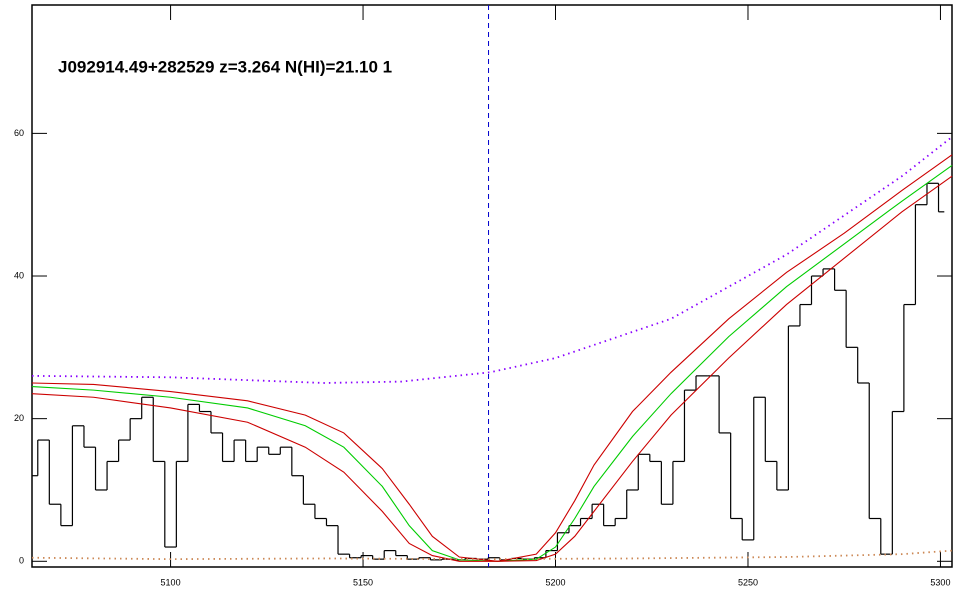 The image size is (960, 600). What do you see at coordinates (19, 133) in the screenshot?
I see `y-tick-label: 60` at bounding box center [19, 133].